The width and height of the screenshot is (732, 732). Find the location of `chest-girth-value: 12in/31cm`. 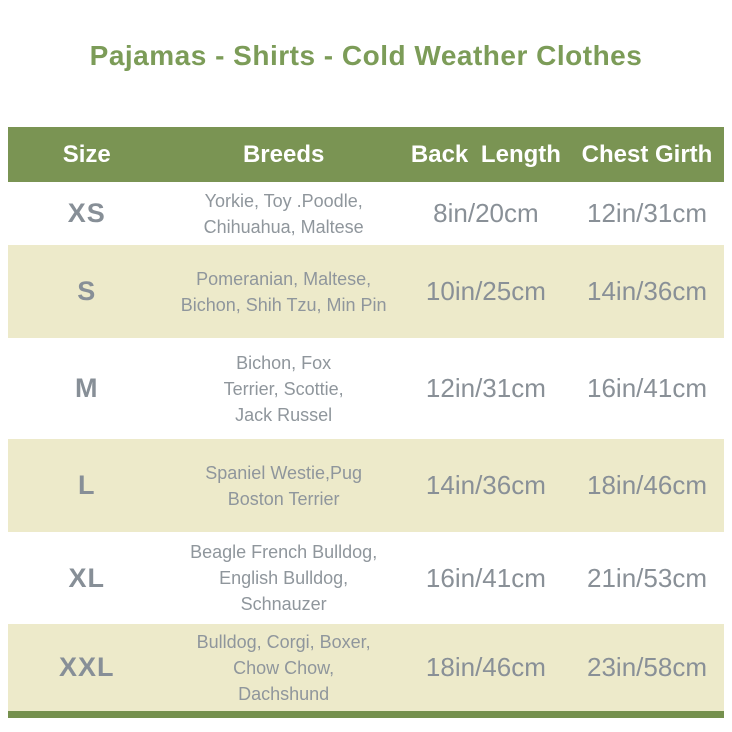

chest-girth-value: 12in/31cm is located at coordinates (647, 213).